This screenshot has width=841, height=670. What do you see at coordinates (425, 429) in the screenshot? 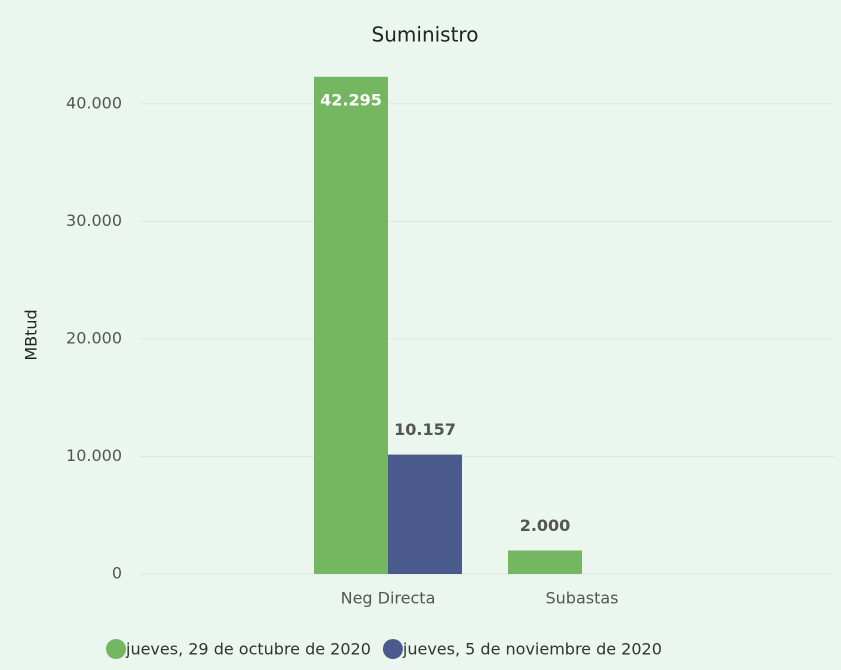
I see `data-label: 10.157` at bounding box center [425, 429].